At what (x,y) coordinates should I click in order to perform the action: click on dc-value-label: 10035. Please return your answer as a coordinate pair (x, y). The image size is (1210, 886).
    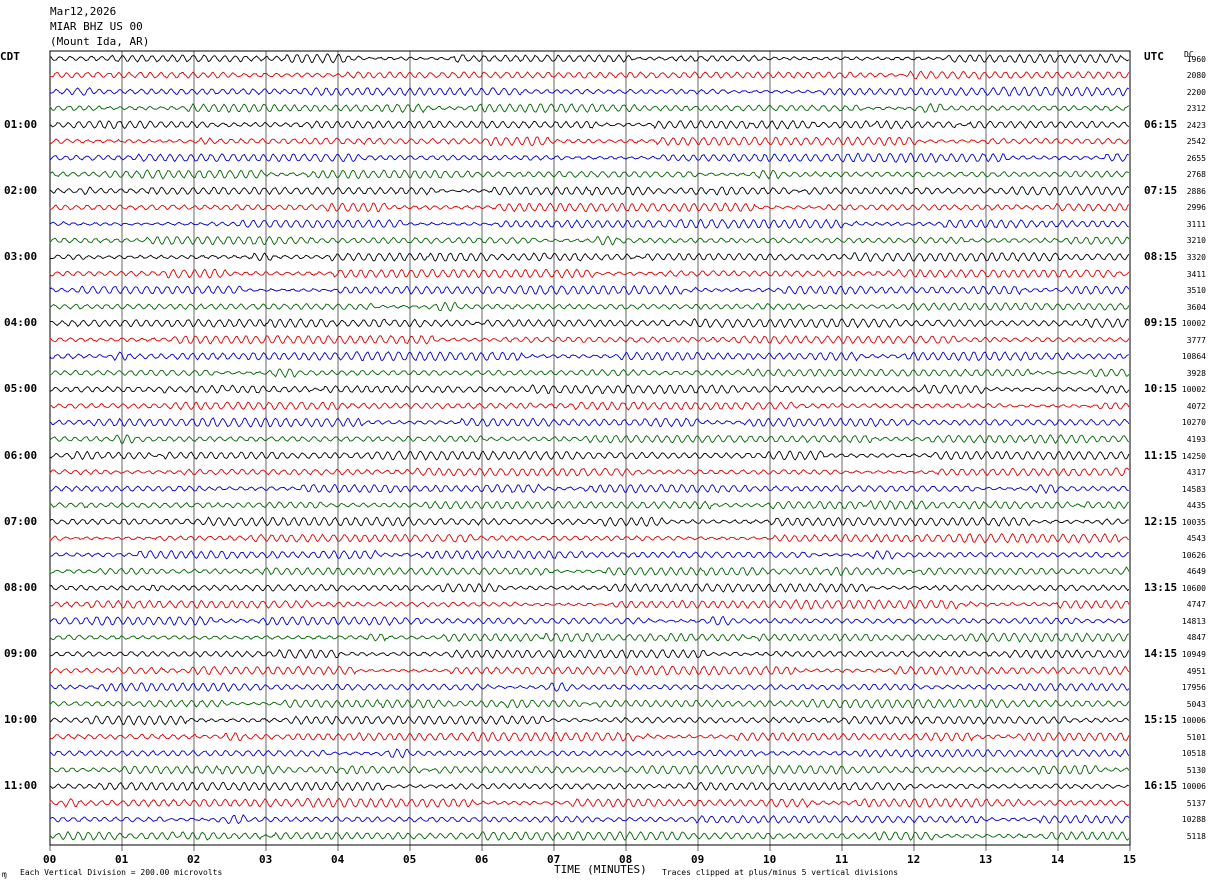
    Looking at the image, I should click on (1193, 522).